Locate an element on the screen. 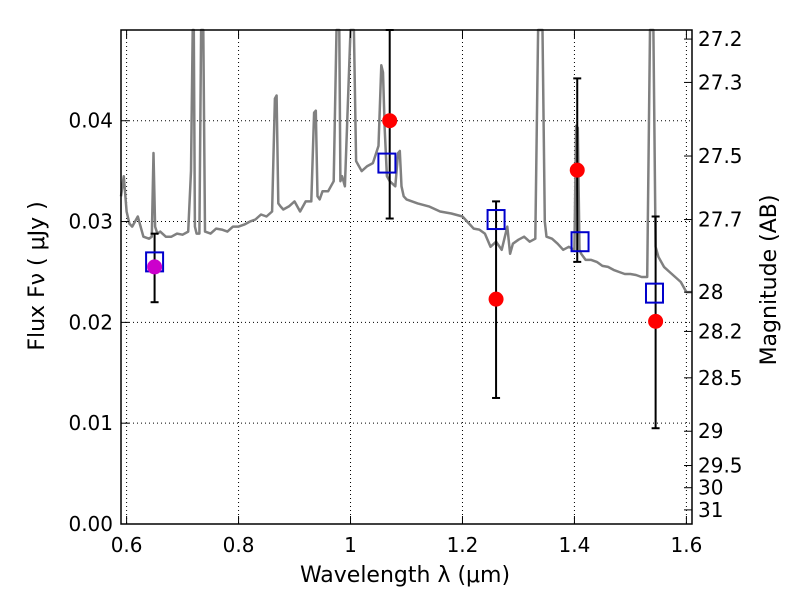  x-axis-label: Wavelength λ (μm) is located at coordinates (405, 575).